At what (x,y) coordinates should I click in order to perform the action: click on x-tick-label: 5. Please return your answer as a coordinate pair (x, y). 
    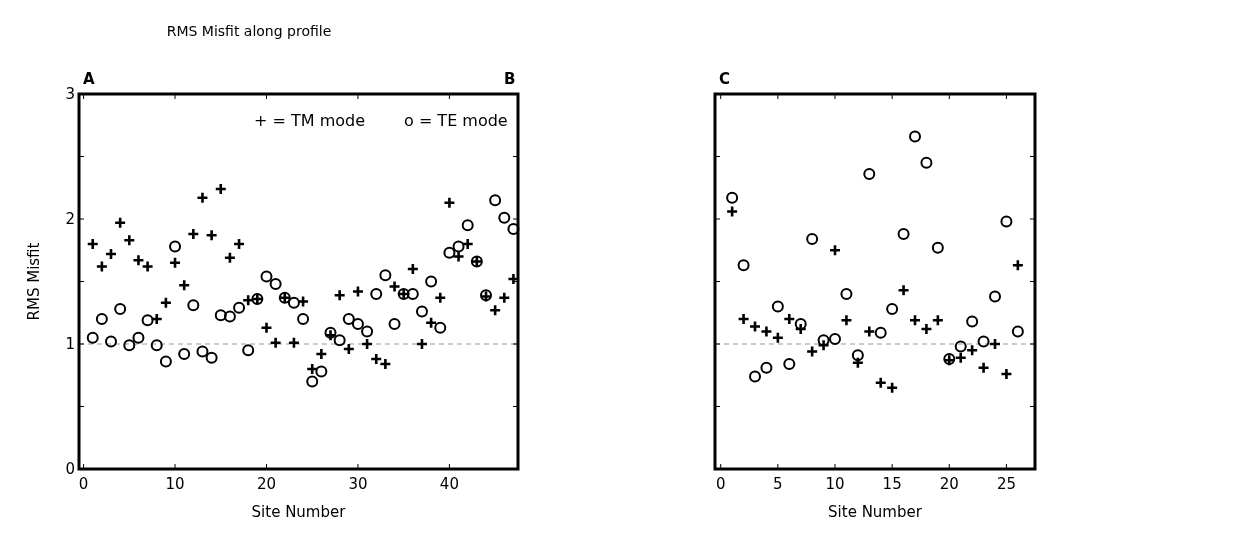
    Looking at the image, I should click on (778, 484).